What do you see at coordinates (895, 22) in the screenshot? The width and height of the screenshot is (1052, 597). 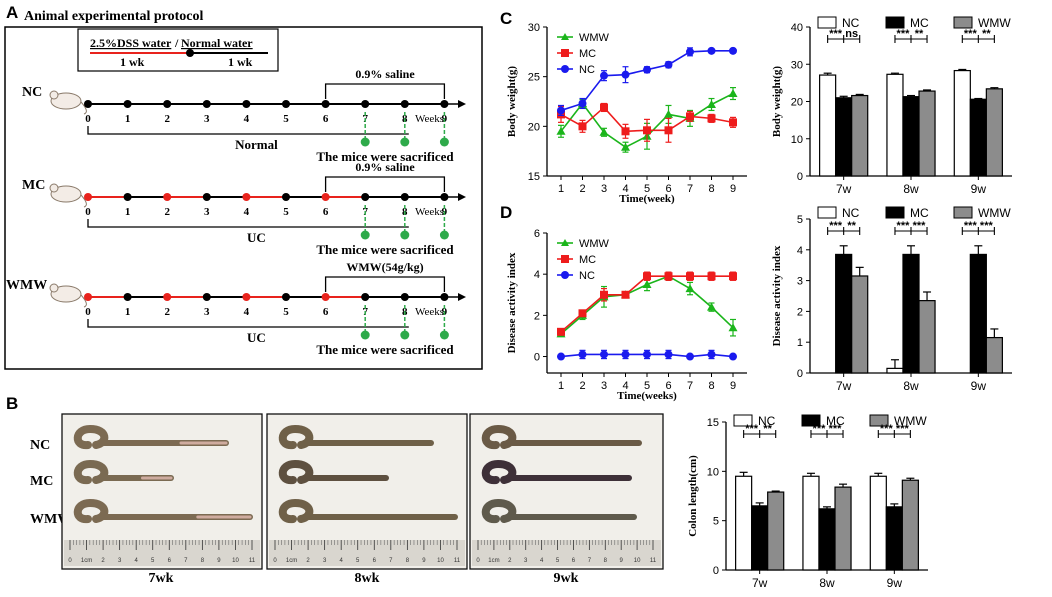 I see `legend-swatch` at bounding box center [895, 22].